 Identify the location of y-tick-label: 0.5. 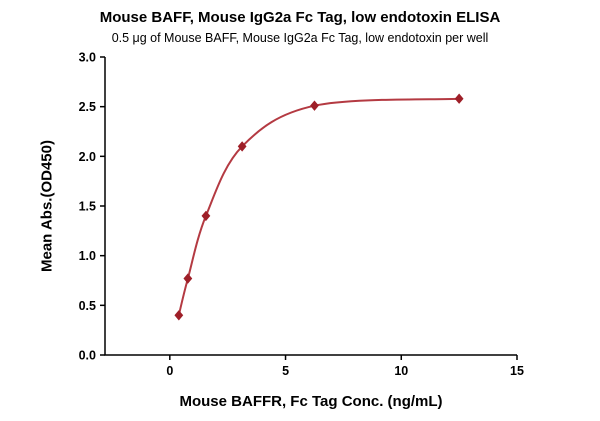
(87, 306).